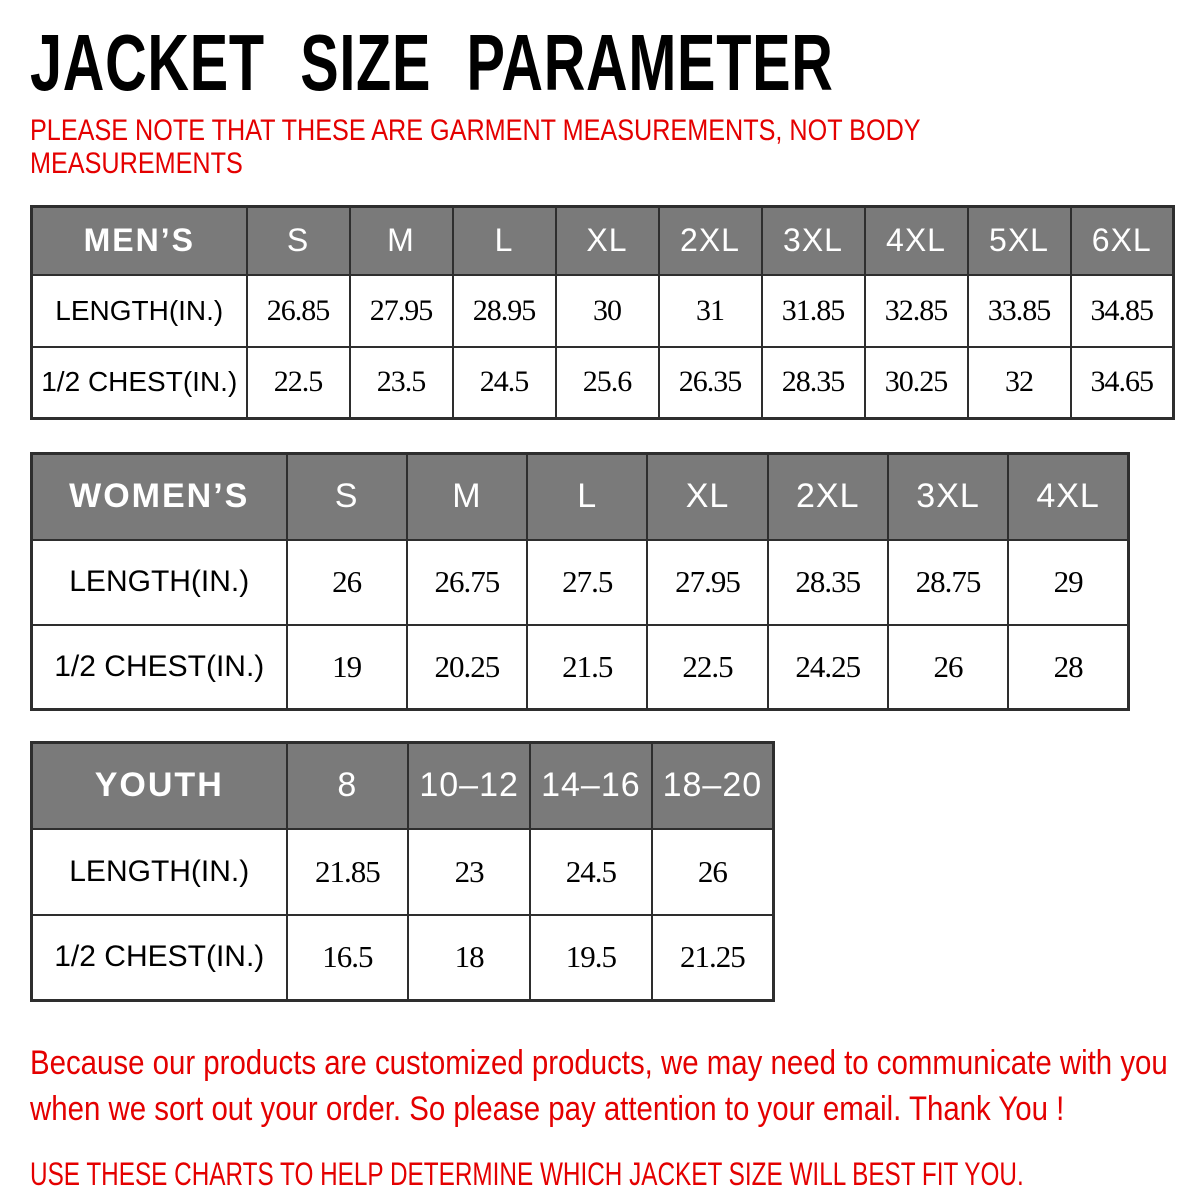 The width and height of the screenshot is (1200, 1200). What do you see at coordinates (298, 310) in the screenshot?
I see `measurement-value-cell: 26.85` at bounding box center [298, 310].